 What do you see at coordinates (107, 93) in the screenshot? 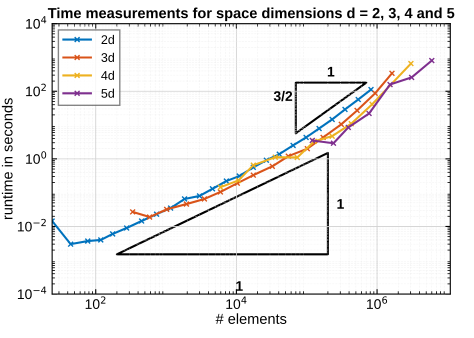
I see `legend-label: 5d` at bounding box center [107, 93].